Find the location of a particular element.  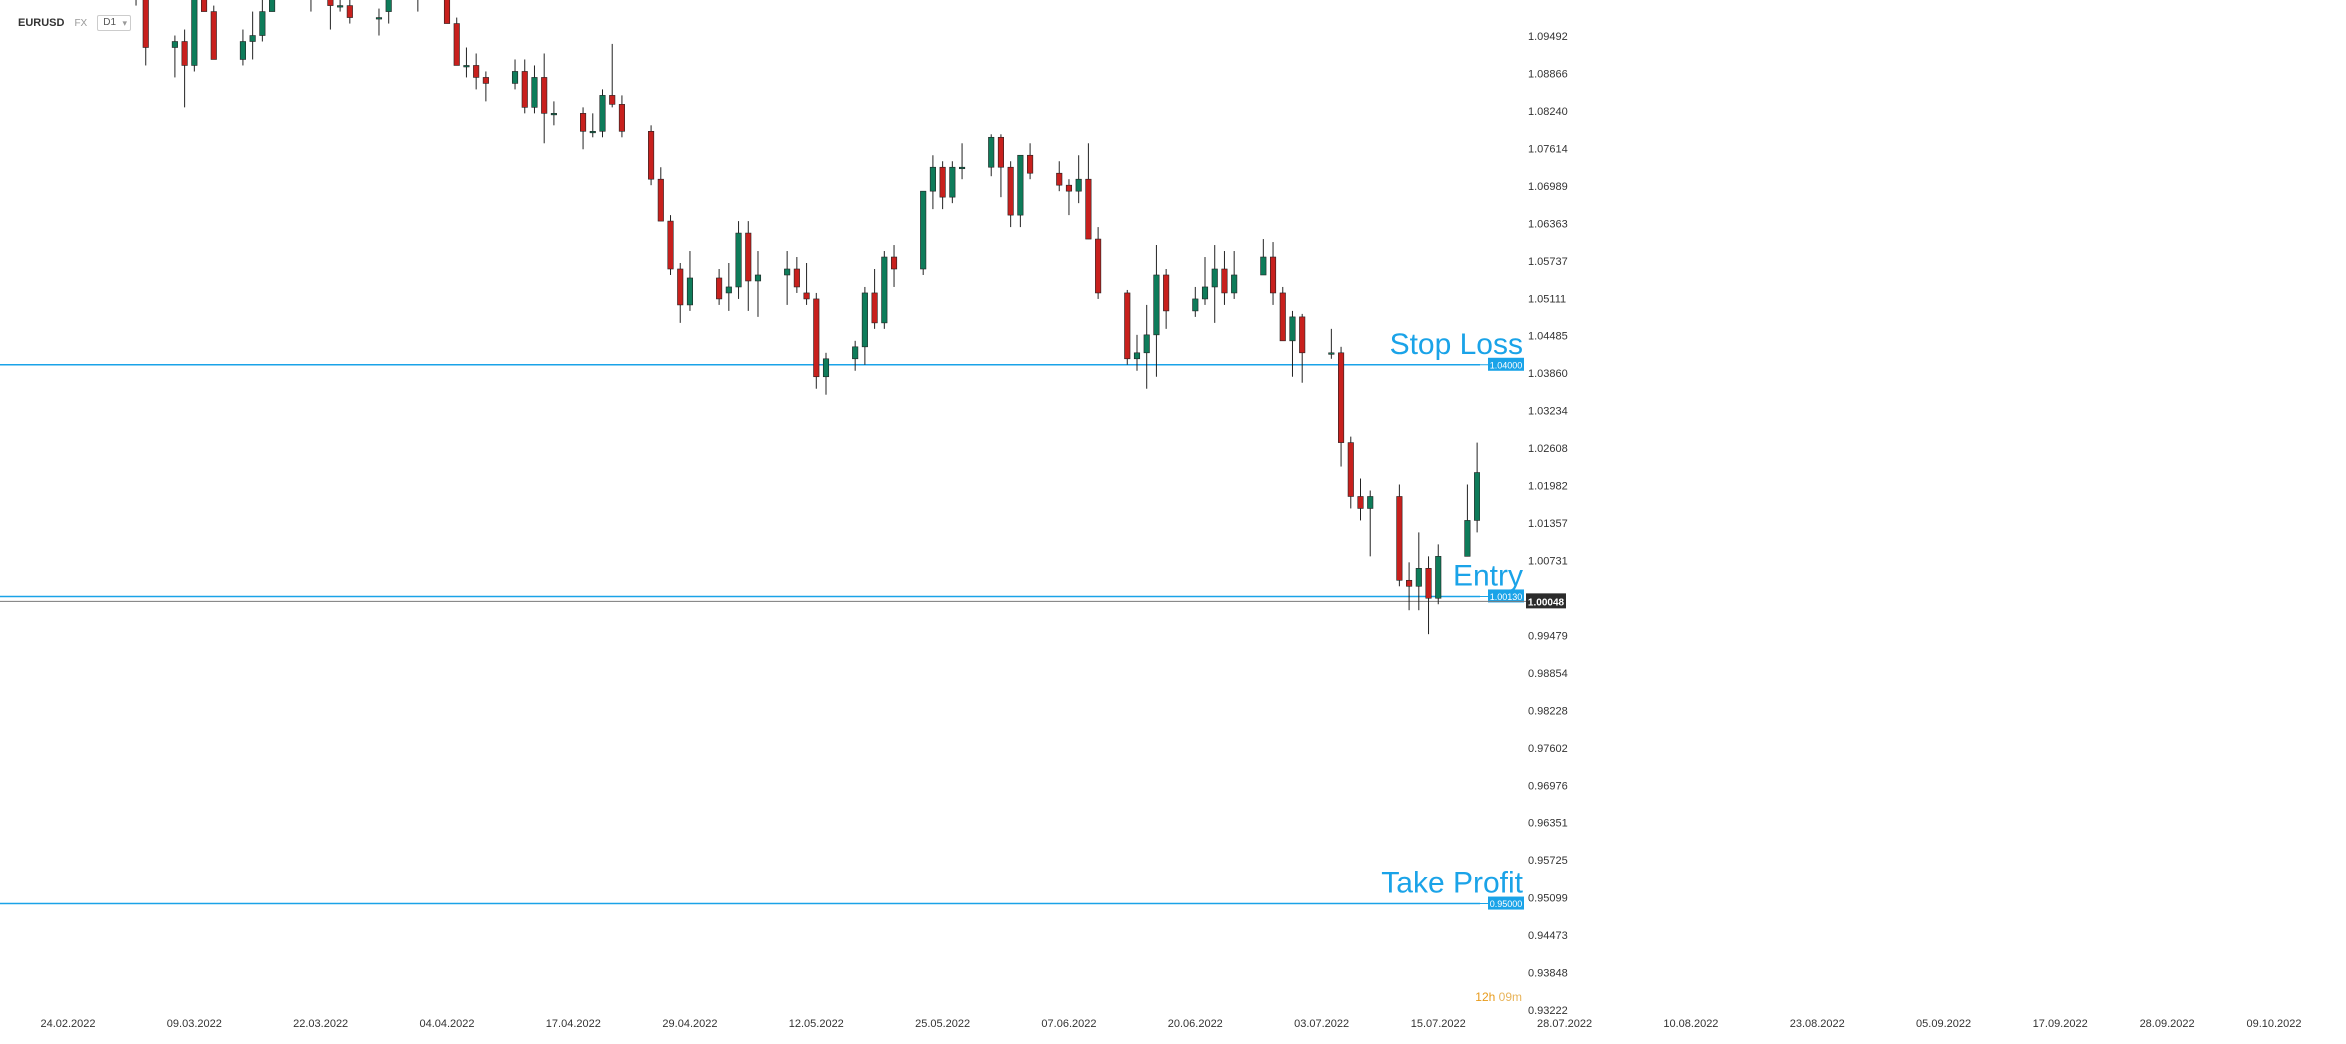

y-tick-label: 0.94473 is located at coordinates (1548, 936).